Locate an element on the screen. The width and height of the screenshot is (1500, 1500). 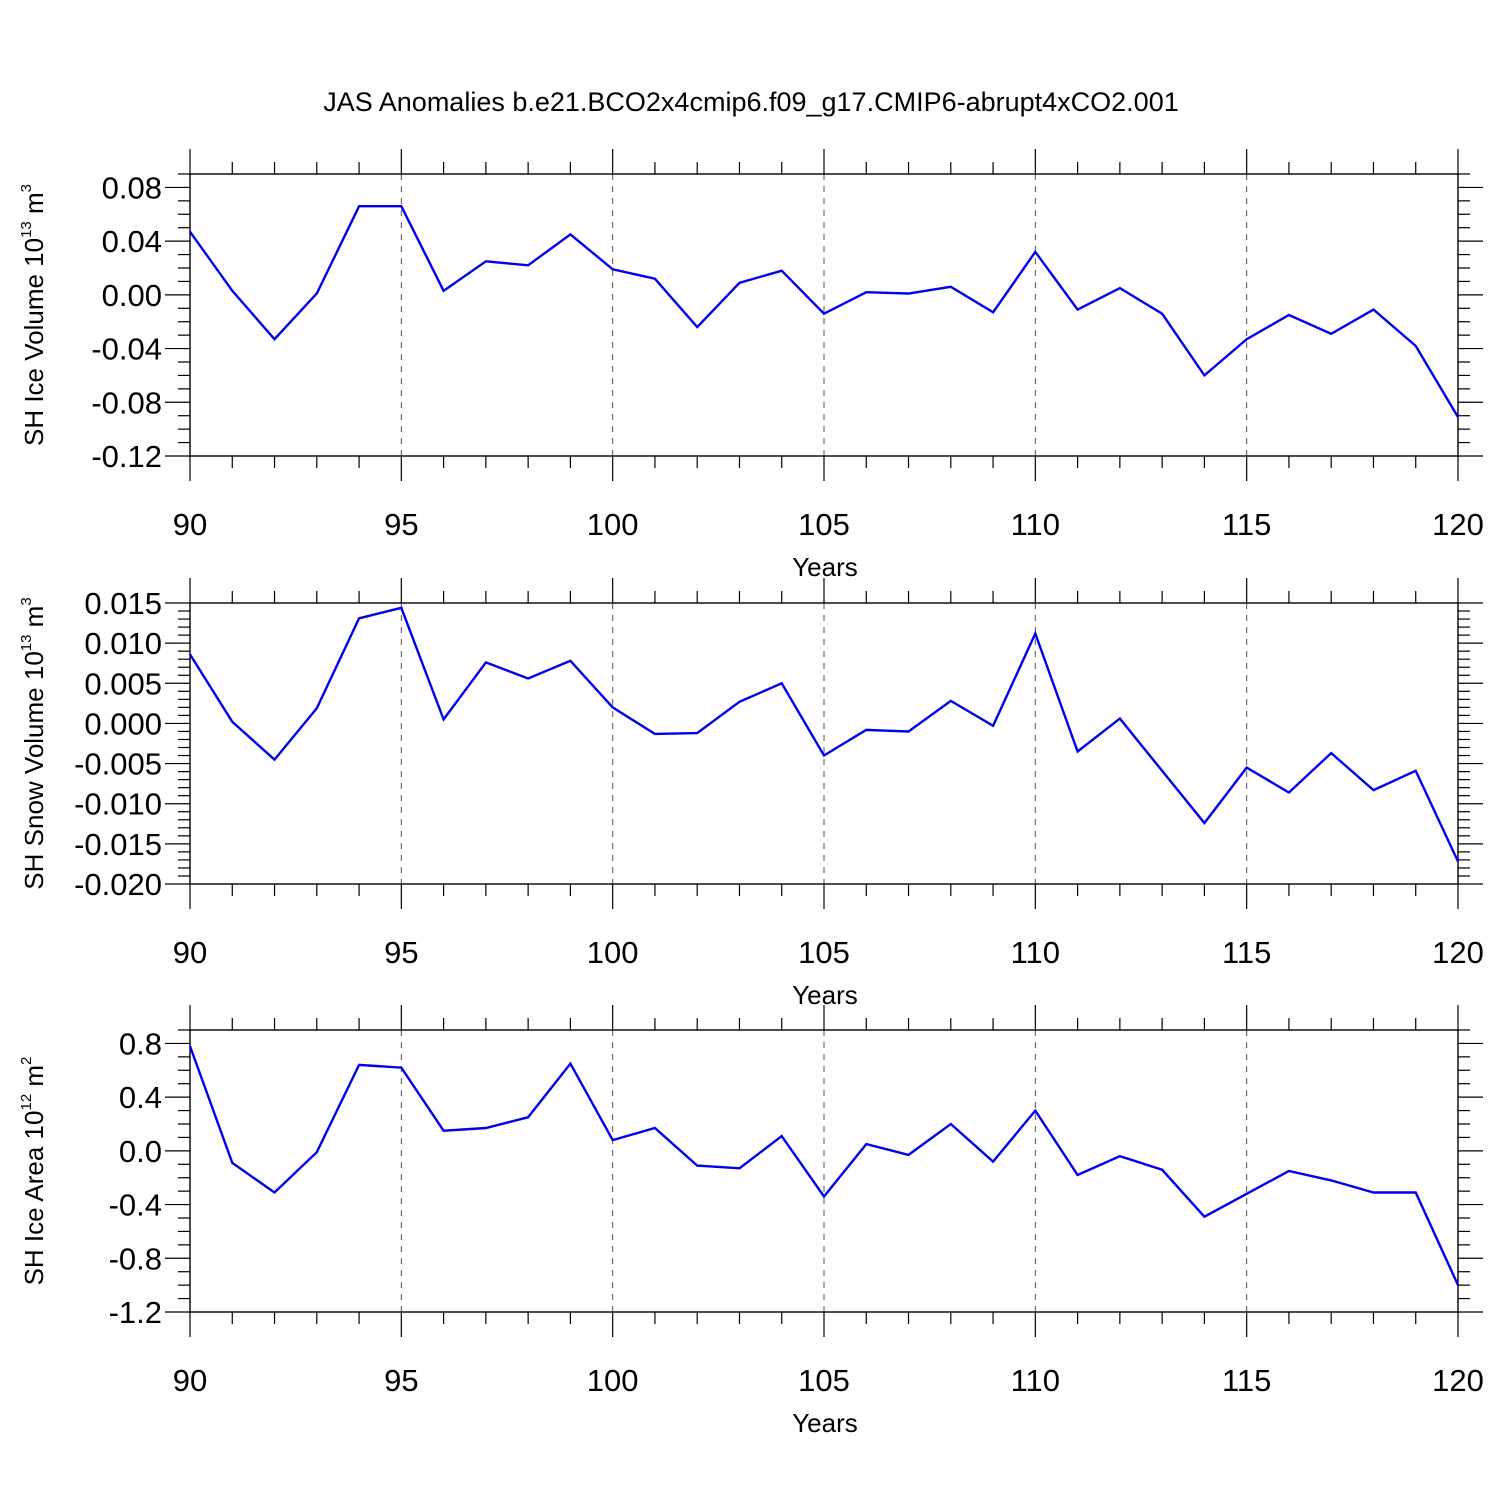
y-axis-title: SH Snow Volume 1013 m3 is located at coordinates (33, 743).